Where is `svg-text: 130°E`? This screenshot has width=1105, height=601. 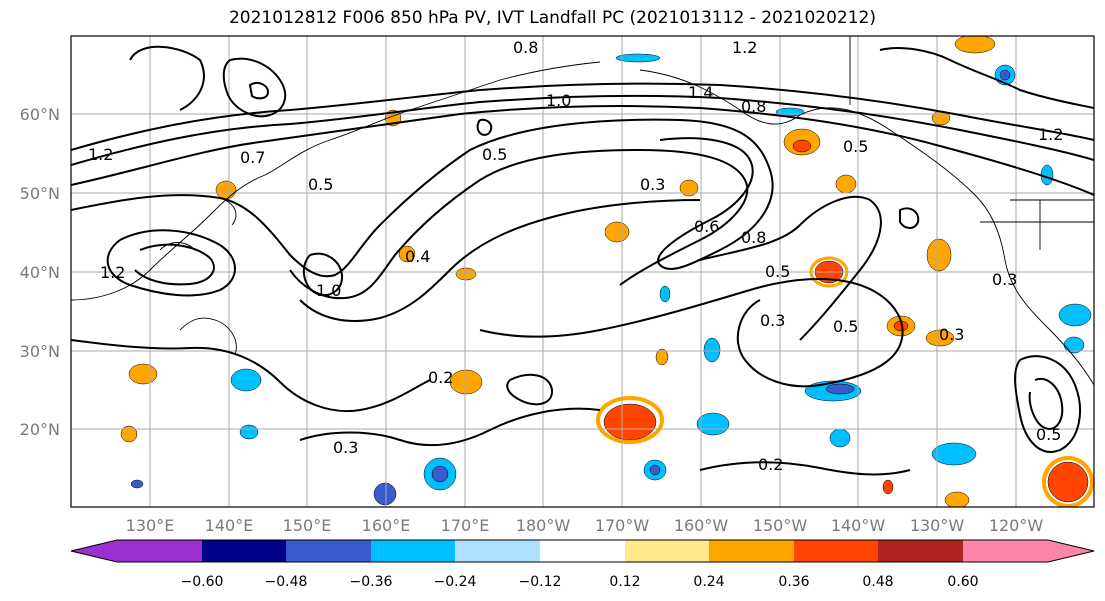
svg-text: 130°E is located at coordinates (150, 525).